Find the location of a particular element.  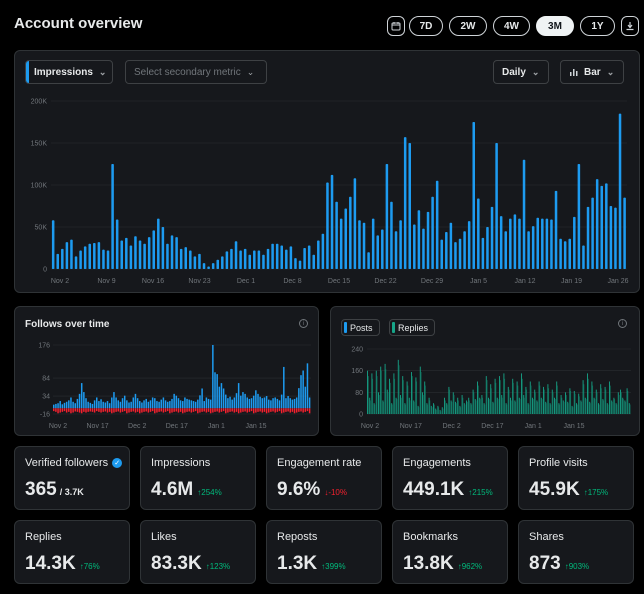

stat-value-text: 1.3K is located at coordinates (297, 563).